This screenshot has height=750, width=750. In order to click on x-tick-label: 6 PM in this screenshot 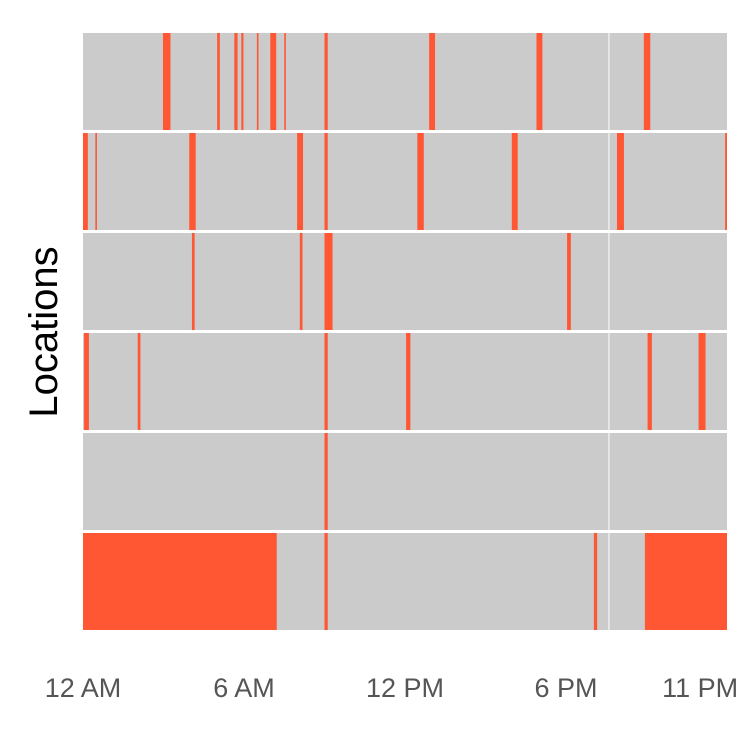, I will do `click(565, 688)`.